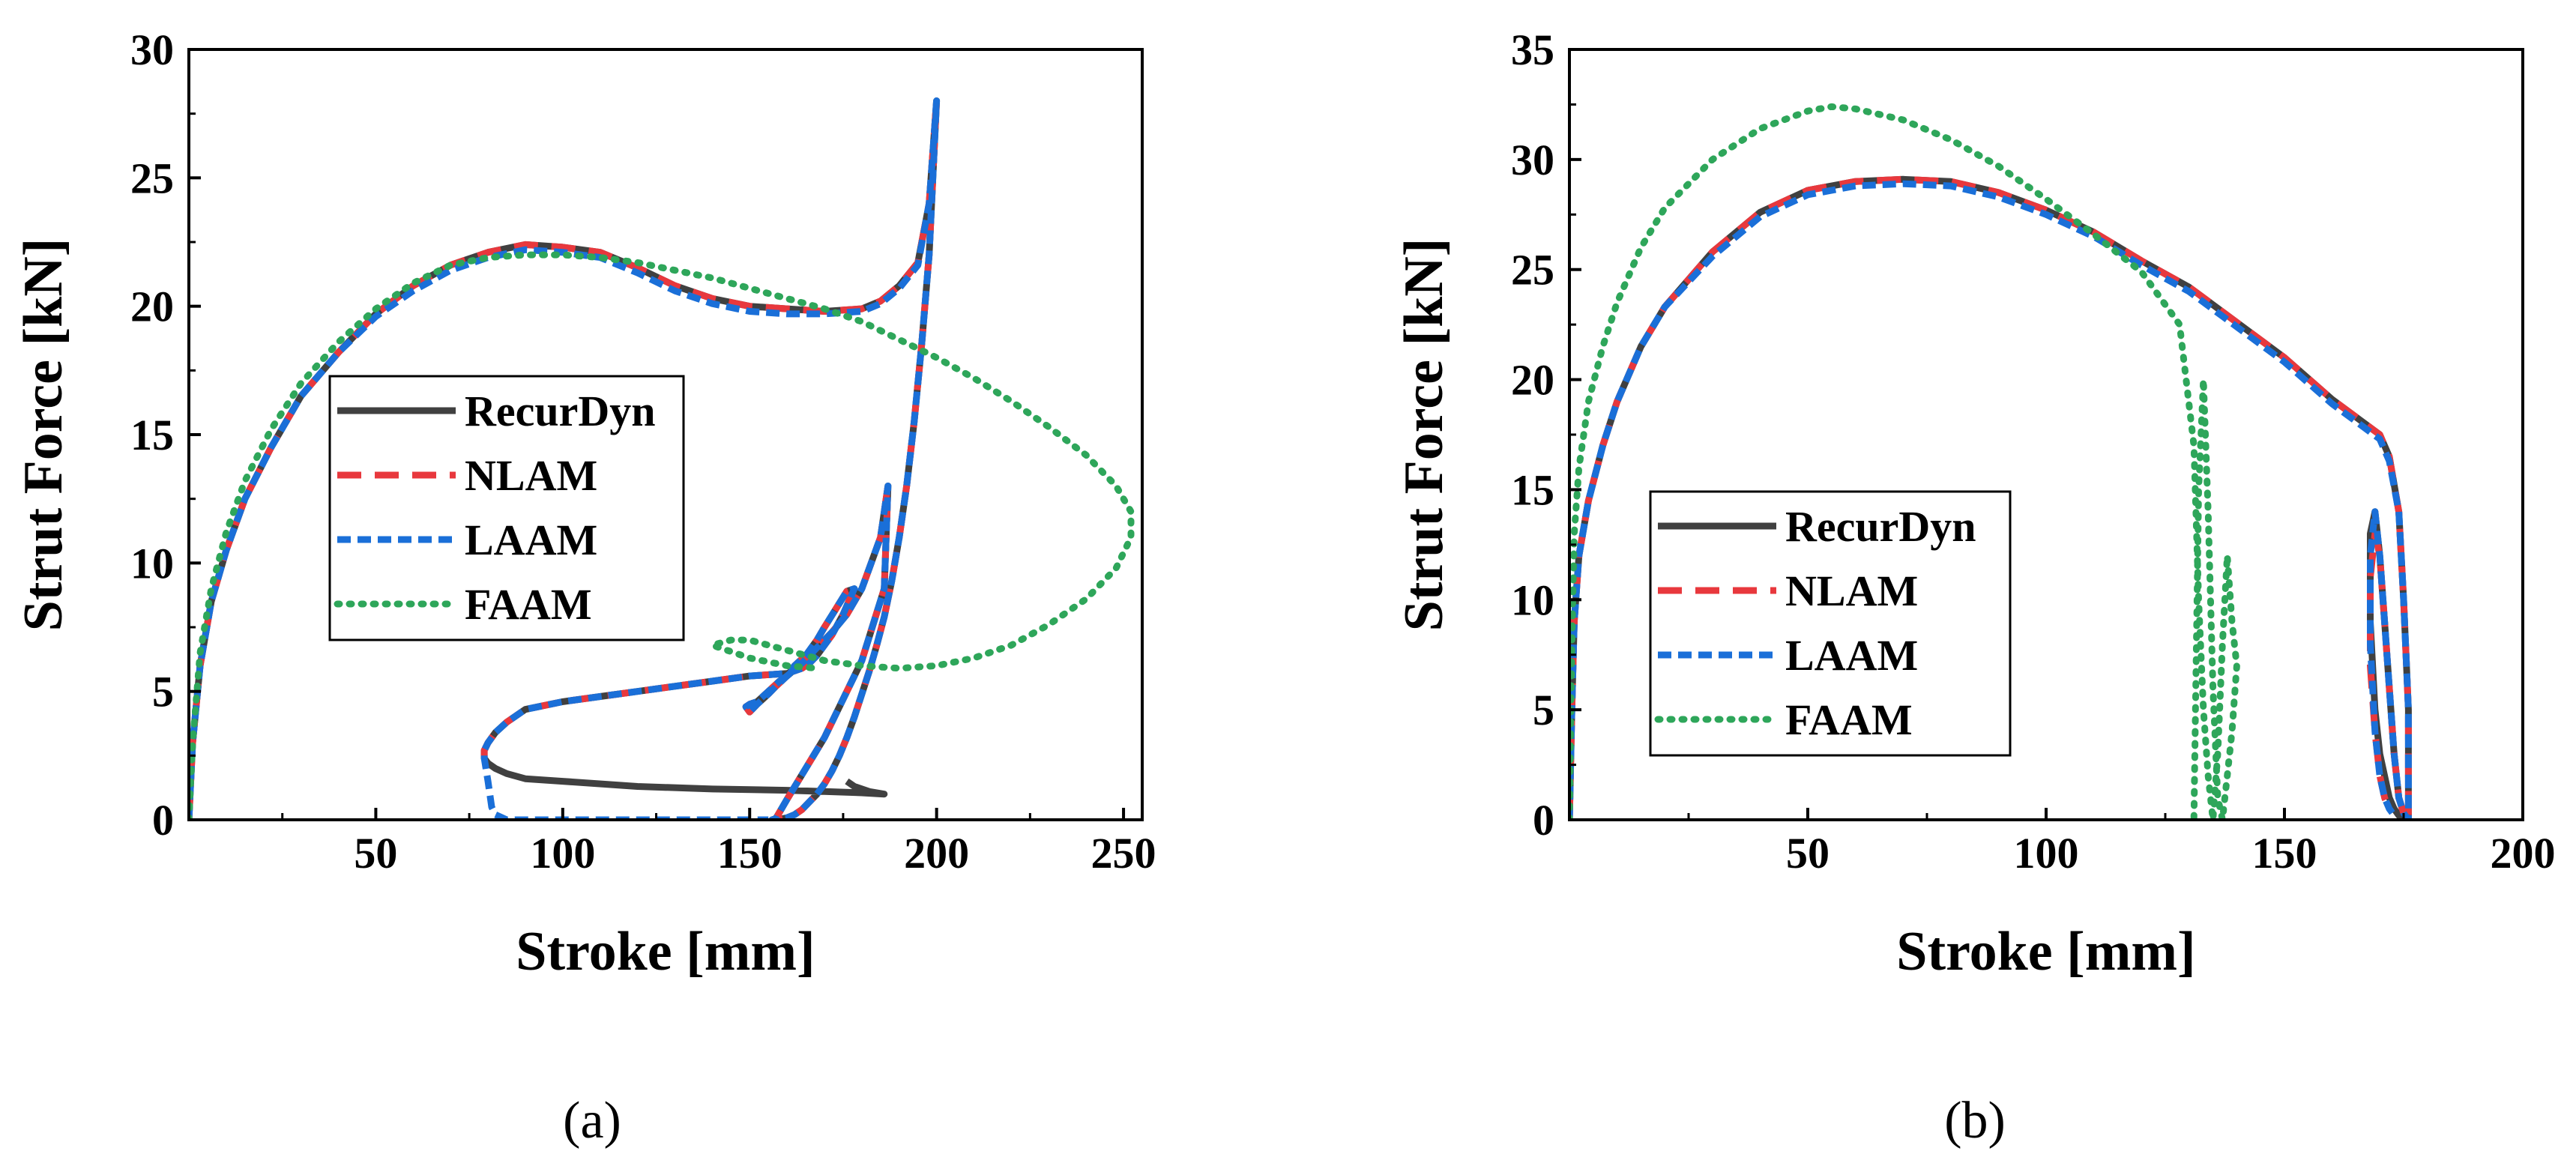 The height and width of the screenshot is (1172, 2576). Describe the element at coordinates (1124, 853) in the screenshot. I see `x-tick-label: 250` at that location.